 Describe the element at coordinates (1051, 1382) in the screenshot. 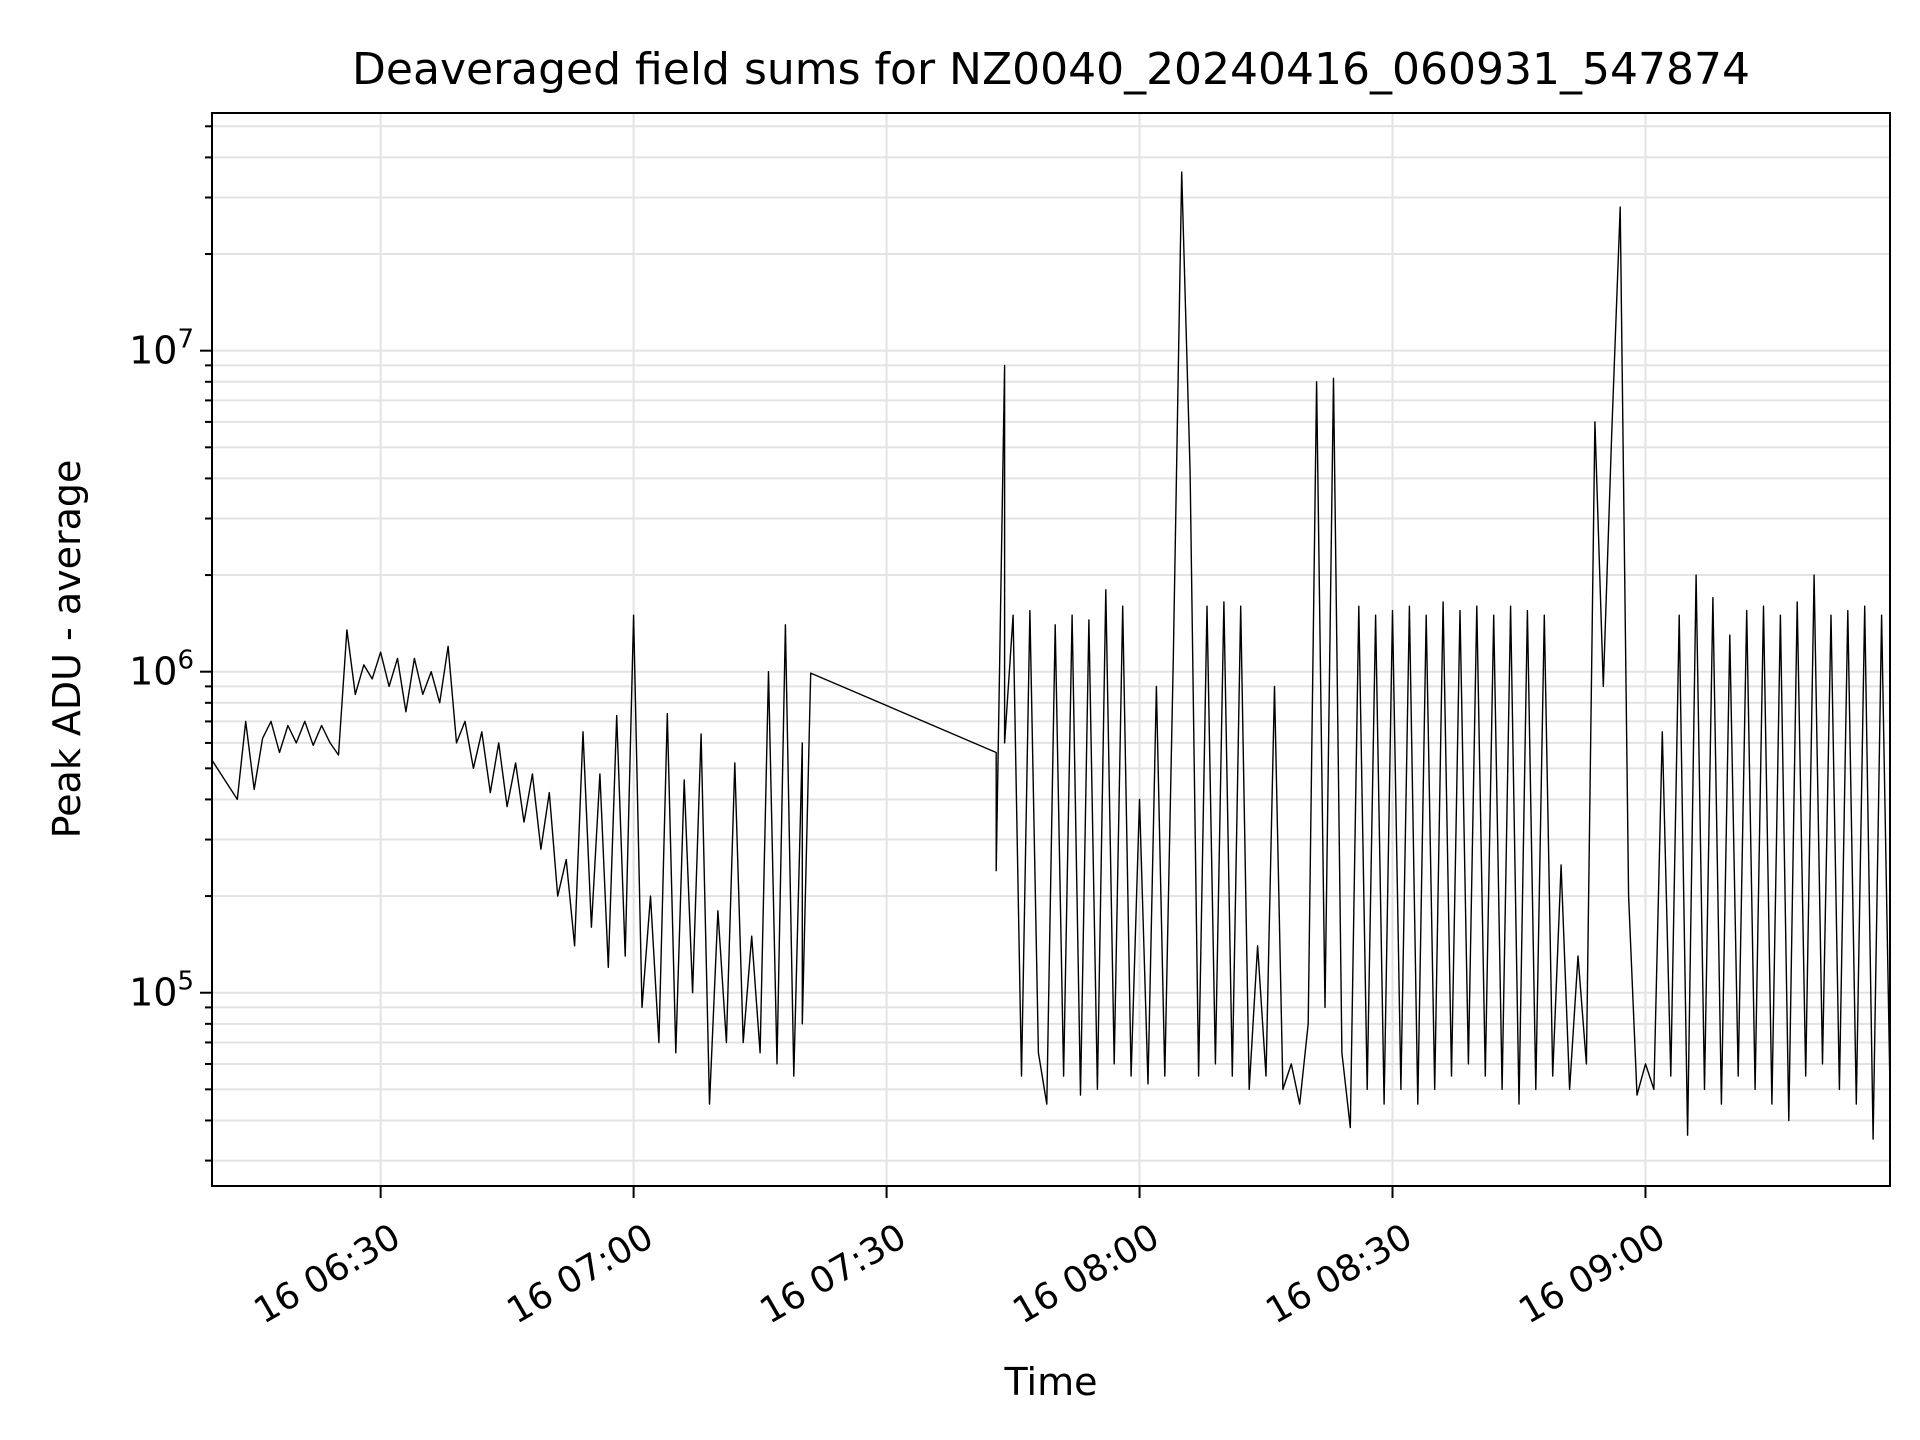

I see `x-axis-label: Time` at that location.